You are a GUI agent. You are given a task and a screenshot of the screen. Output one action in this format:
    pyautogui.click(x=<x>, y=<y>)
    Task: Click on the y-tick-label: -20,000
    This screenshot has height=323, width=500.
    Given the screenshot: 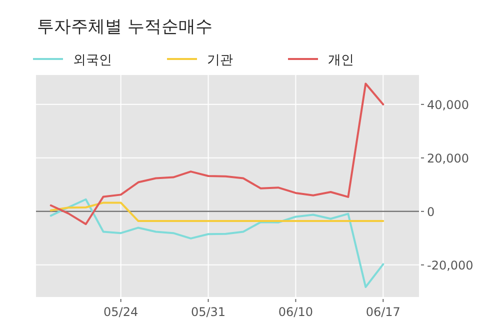 What is the action you would take?
    pyautogui.click(x=450, y=265)
    